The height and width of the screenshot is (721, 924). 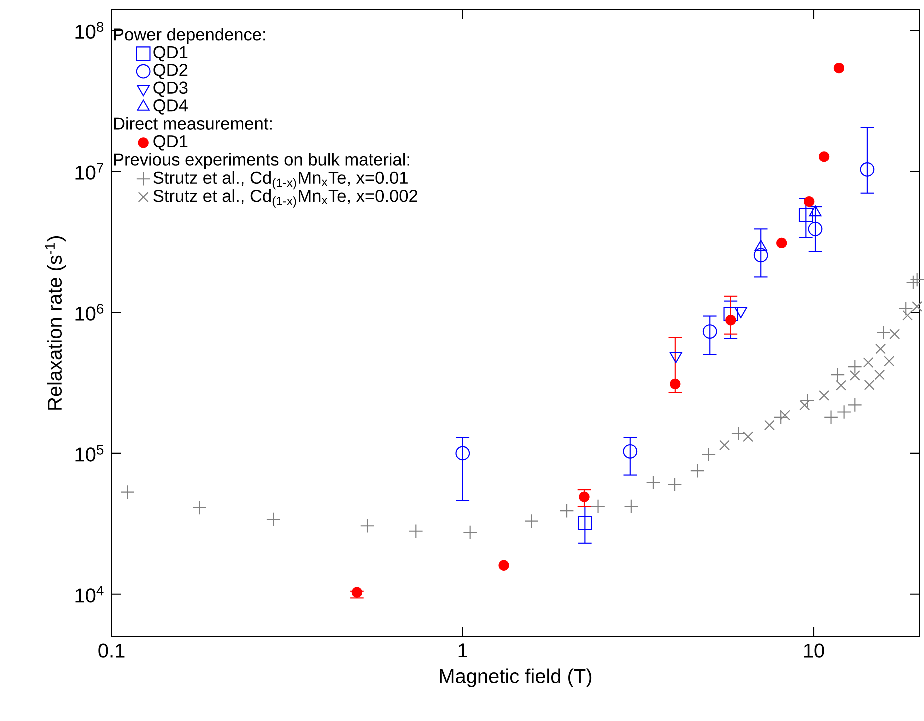 What do you see at coordinates (55, 323) in the screenshot?
I see `y-axis-title: Relaxation rate (s$^{-1}$)` at bounding box center [55, 323].